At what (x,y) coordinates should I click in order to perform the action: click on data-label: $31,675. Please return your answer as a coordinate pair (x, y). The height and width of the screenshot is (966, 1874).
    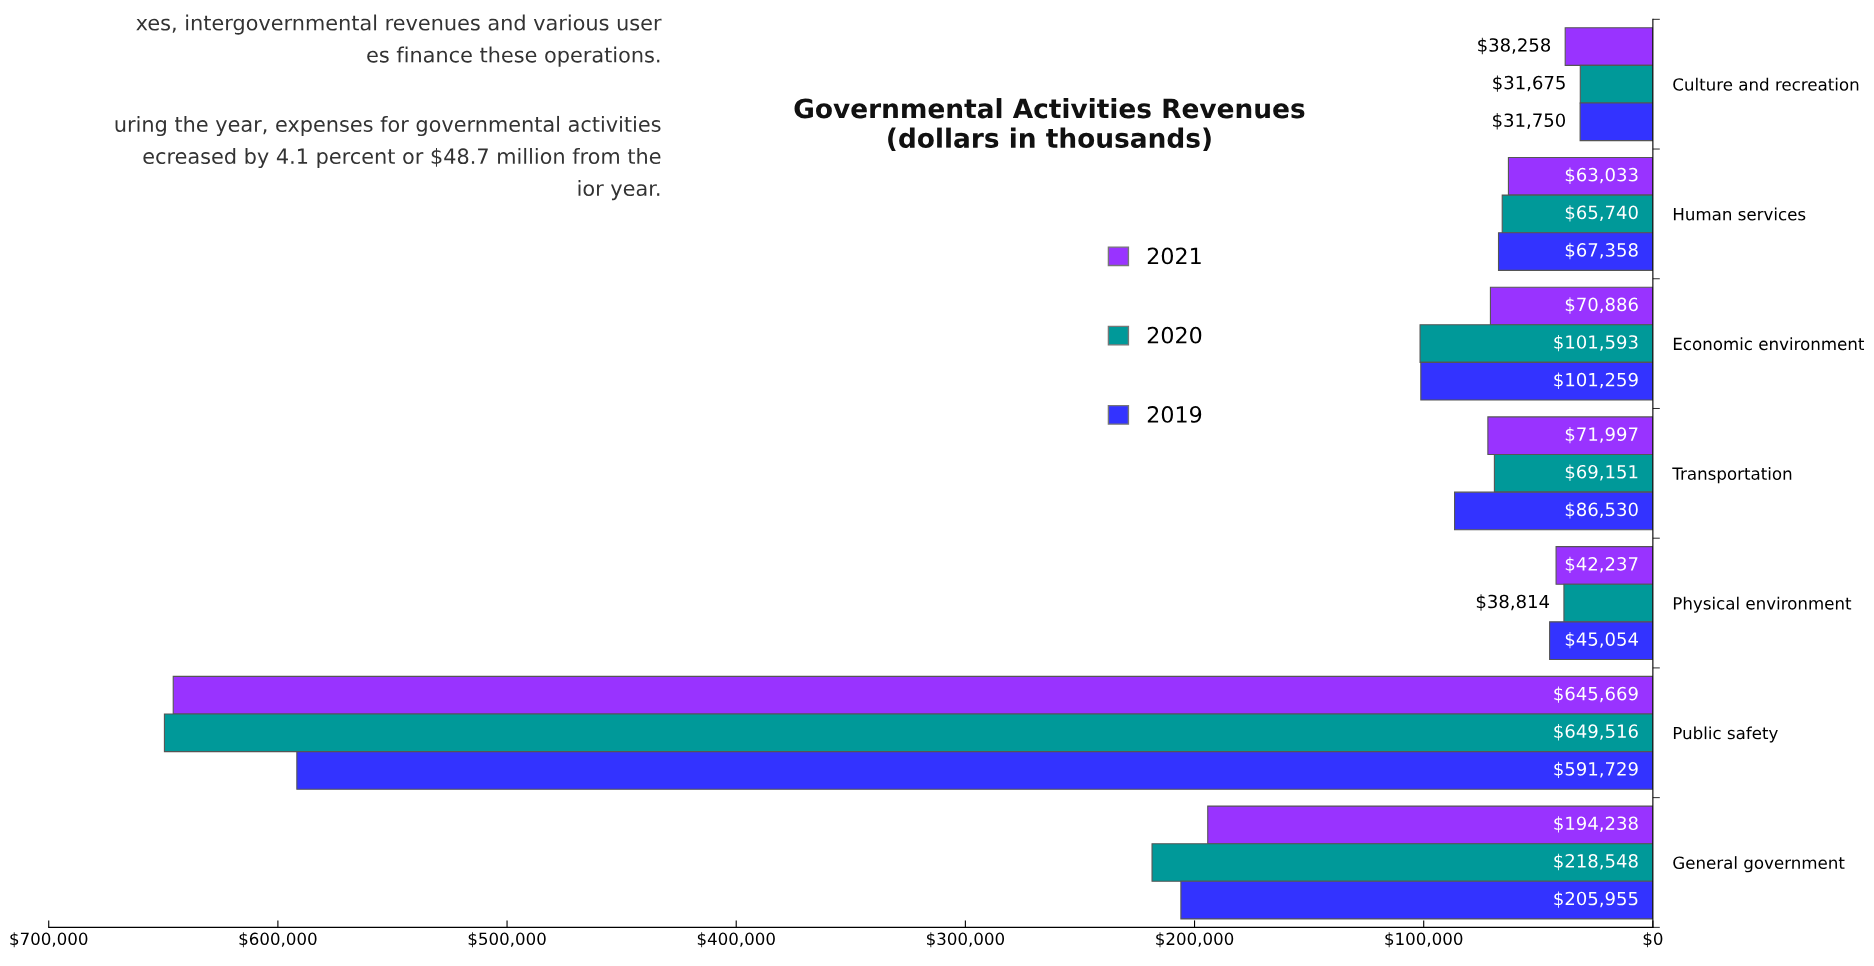
    Looking at the image, I should click on (1529, 83).